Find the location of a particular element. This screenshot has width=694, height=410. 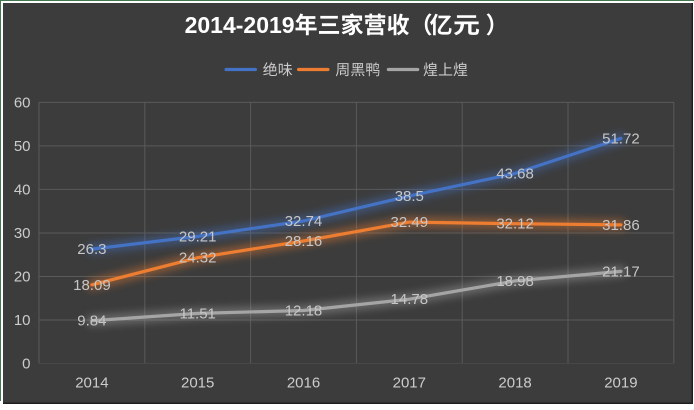

svg-text: 2019 is located at coordinates (620, 383).